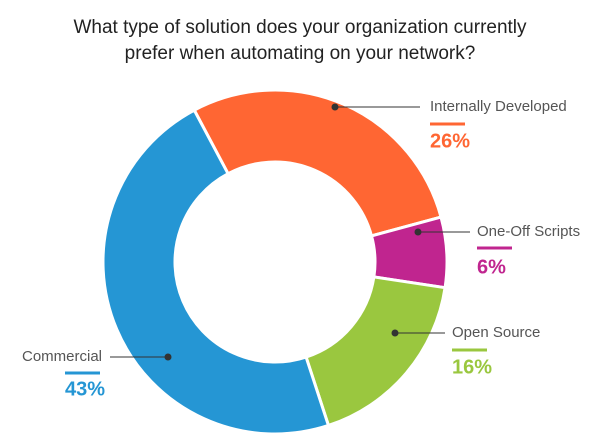 Image resolution: width=600 pixels, height=446 pixels. Describe the element at coordinates (472, 367) in the screenshot. I see `value-label: 16%` at that location.